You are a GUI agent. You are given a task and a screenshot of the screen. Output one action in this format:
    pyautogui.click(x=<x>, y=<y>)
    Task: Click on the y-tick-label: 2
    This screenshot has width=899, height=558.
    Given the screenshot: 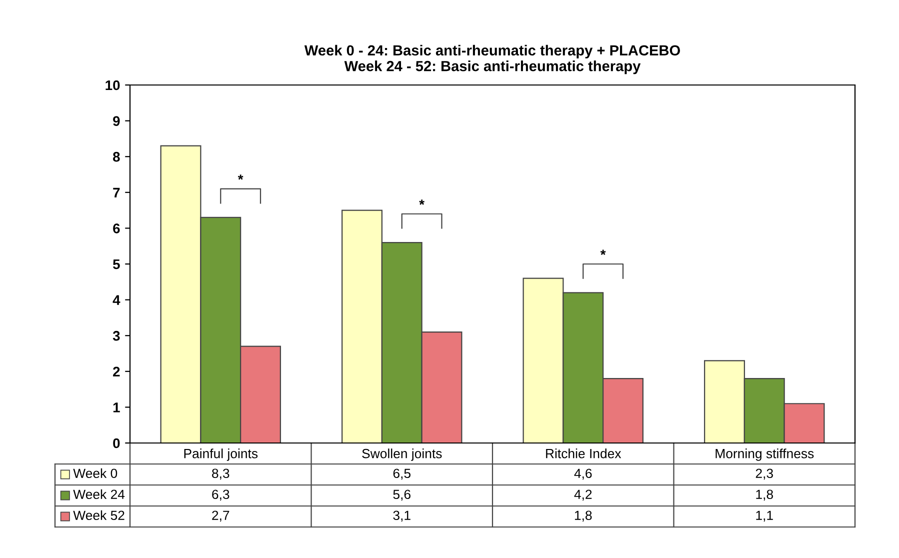 What is the action you would take?
    pyautogui.click(x=116, y=371)
    